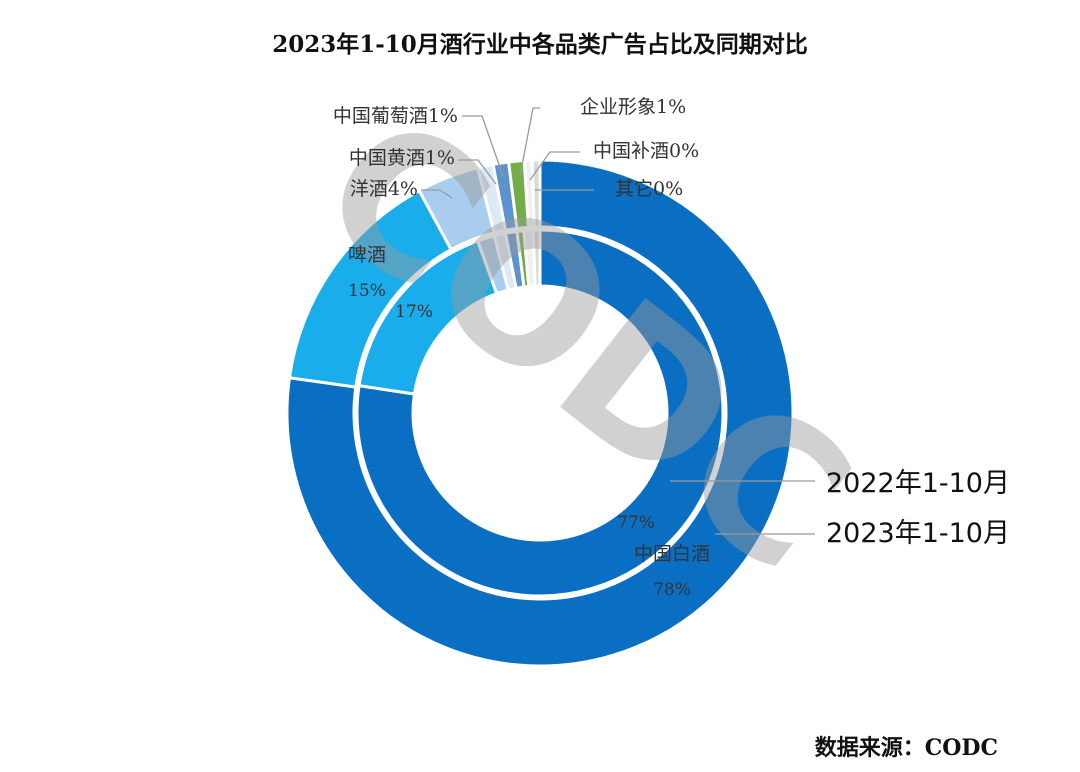 This screenshot has height=772, width=1080. Describe the element at coordinates (918, 533) in the screenshot. I see `ring-label-2023: 2023年1-10月` at that location.